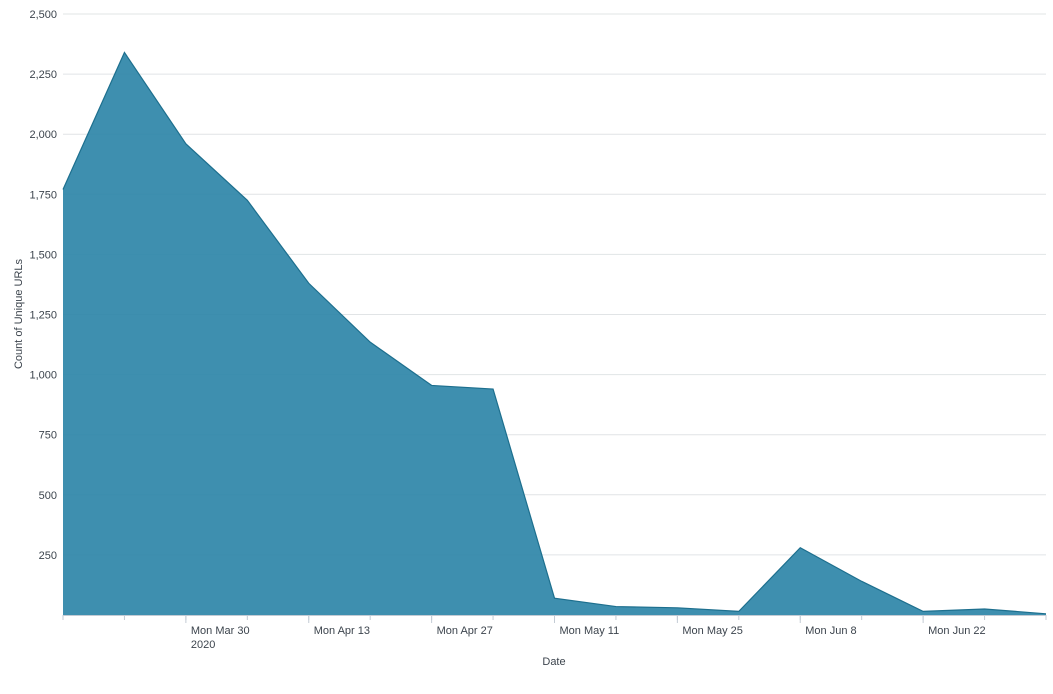 The image size is (1053, 694). What do you see at coordinates (220, 631) in the screenshot?
I see `x-tick-label: Mon Mar 30` at bounding box center [220, 631].